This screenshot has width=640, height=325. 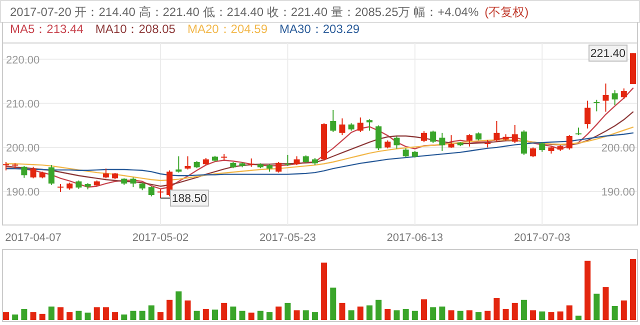 What do you see at coordinates (160, 238) in the screenshot?
I see `x-tick-label: 2017-05-02` at bounding box center [160, 238].